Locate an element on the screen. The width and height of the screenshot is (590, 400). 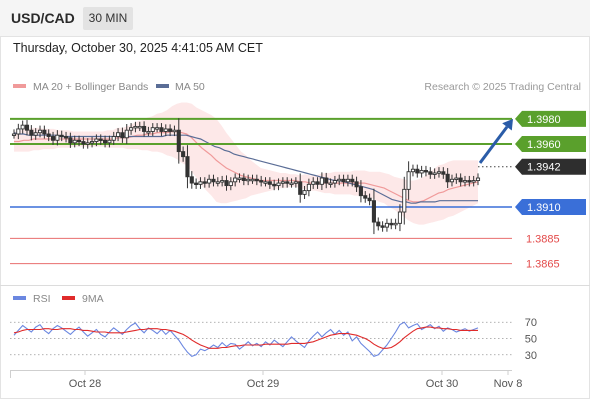
9ma-legend-label: 9MA is located at coordinates (93, 299).